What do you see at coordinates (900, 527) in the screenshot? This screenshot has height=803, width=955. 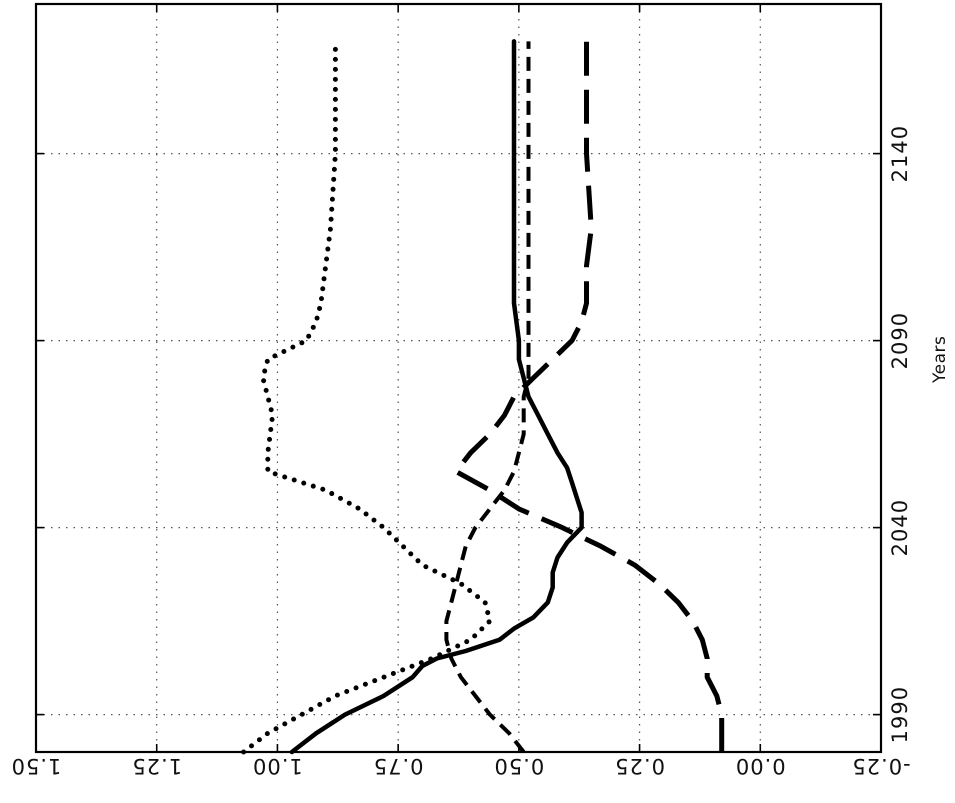 I see `year-tick-label: 2040` at bounding box center [900, 527].